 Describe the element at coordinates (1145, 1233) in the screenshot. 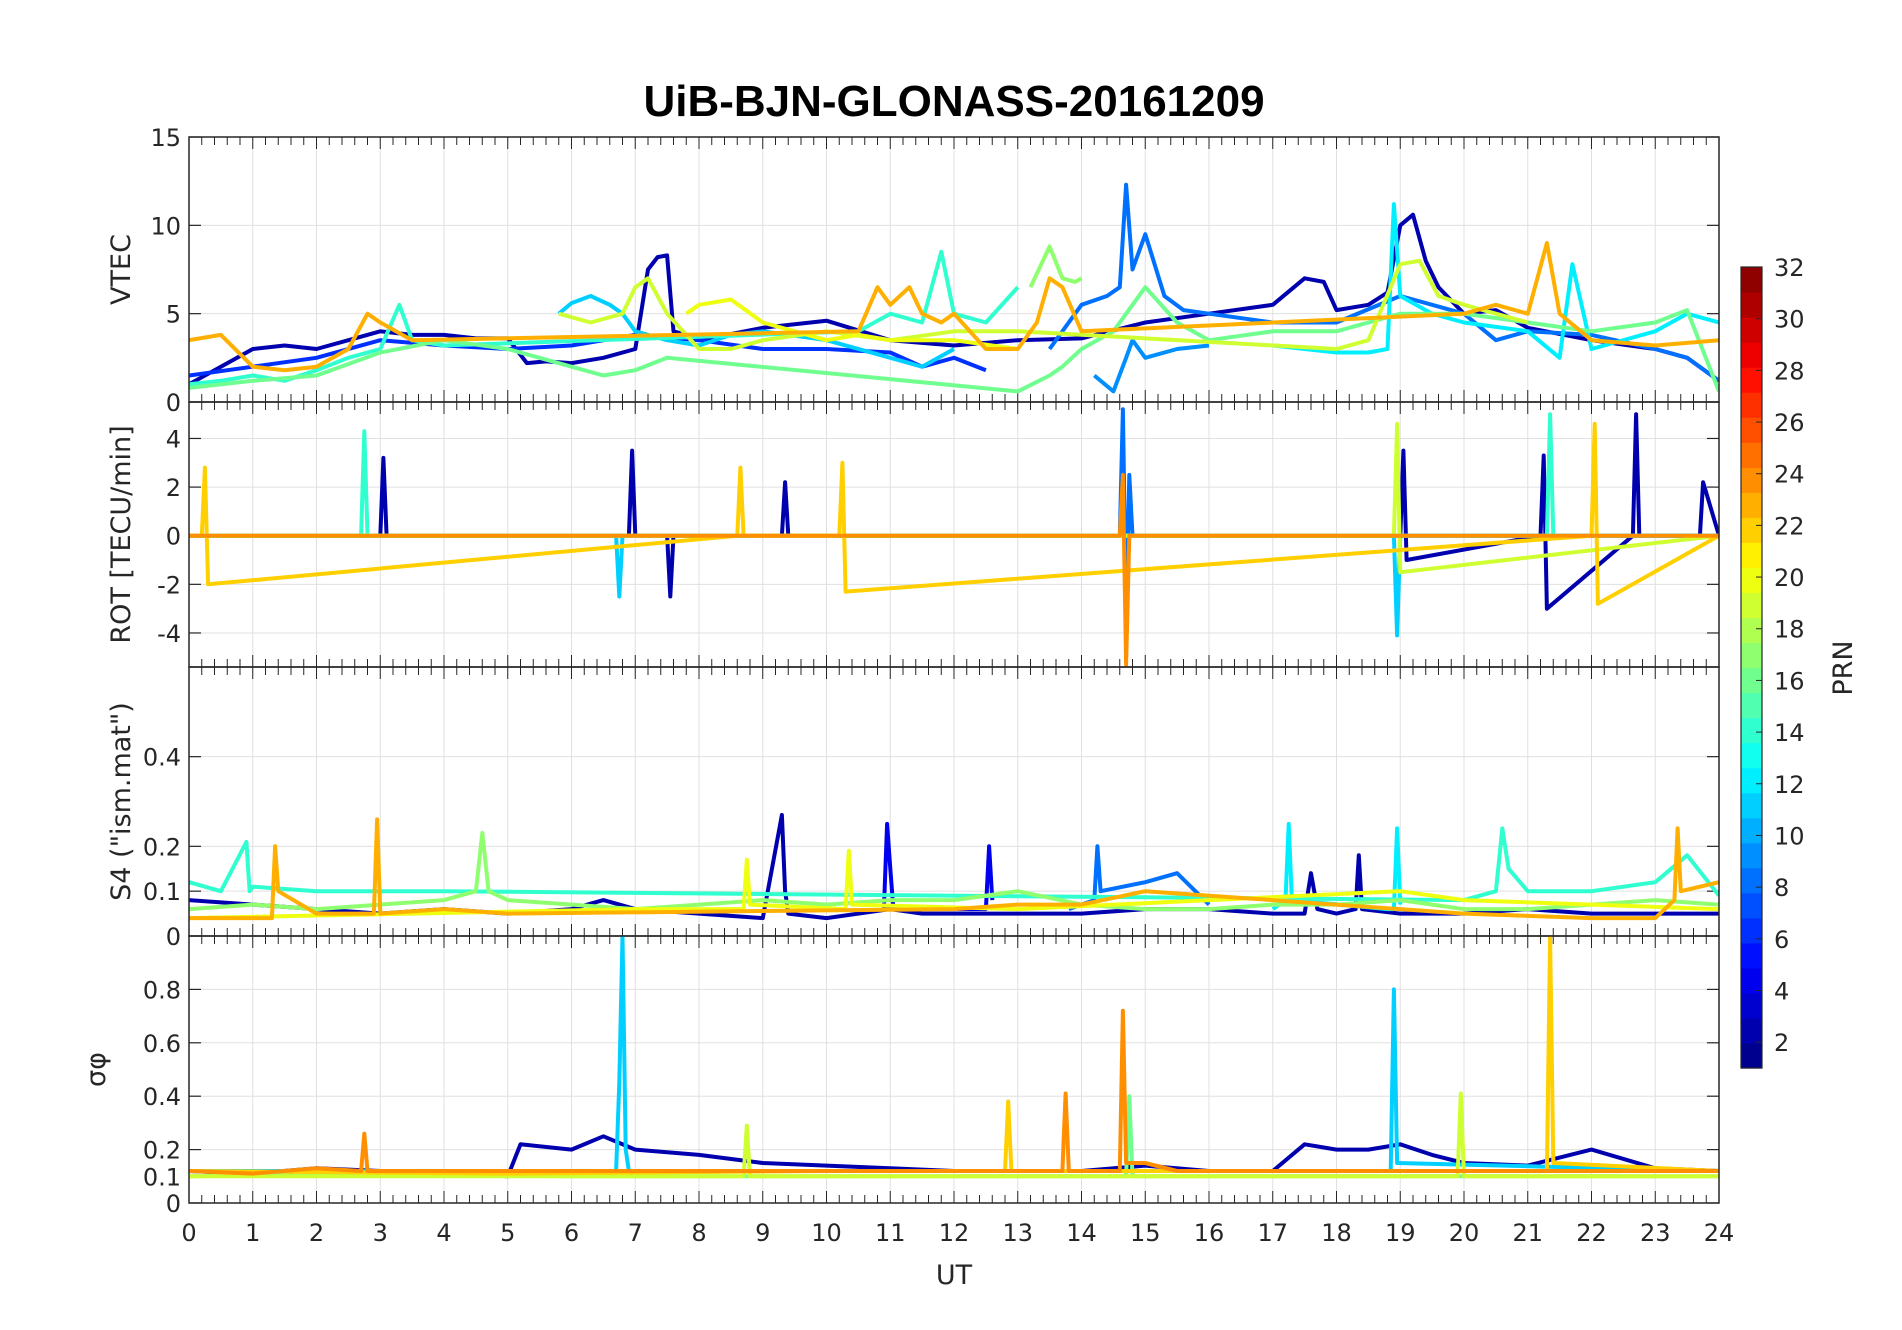

I see `x-tick-label: 15` at that location.